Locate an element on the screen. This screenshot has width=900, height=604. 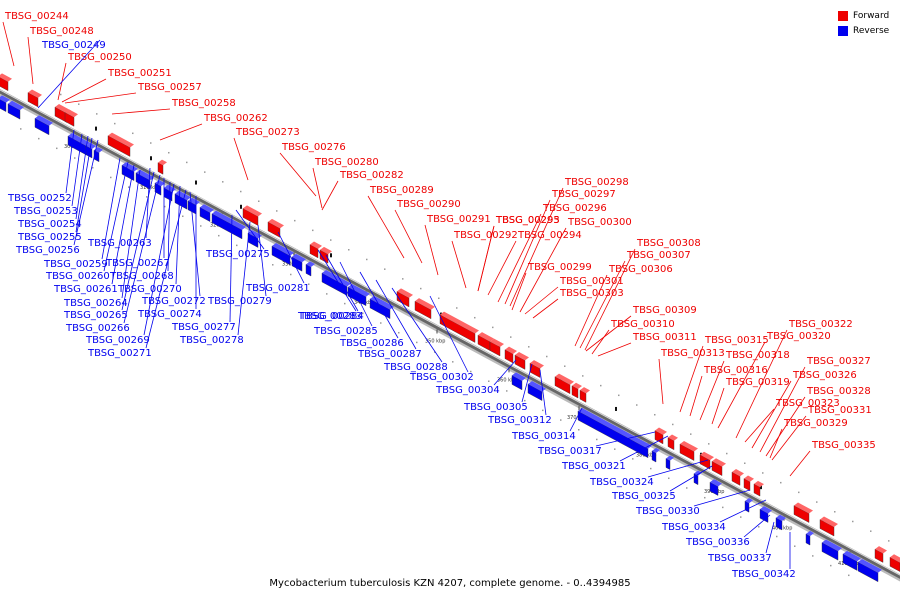
reverse-gene-label: TBSG_00342 is located at coordinates (763, 574).